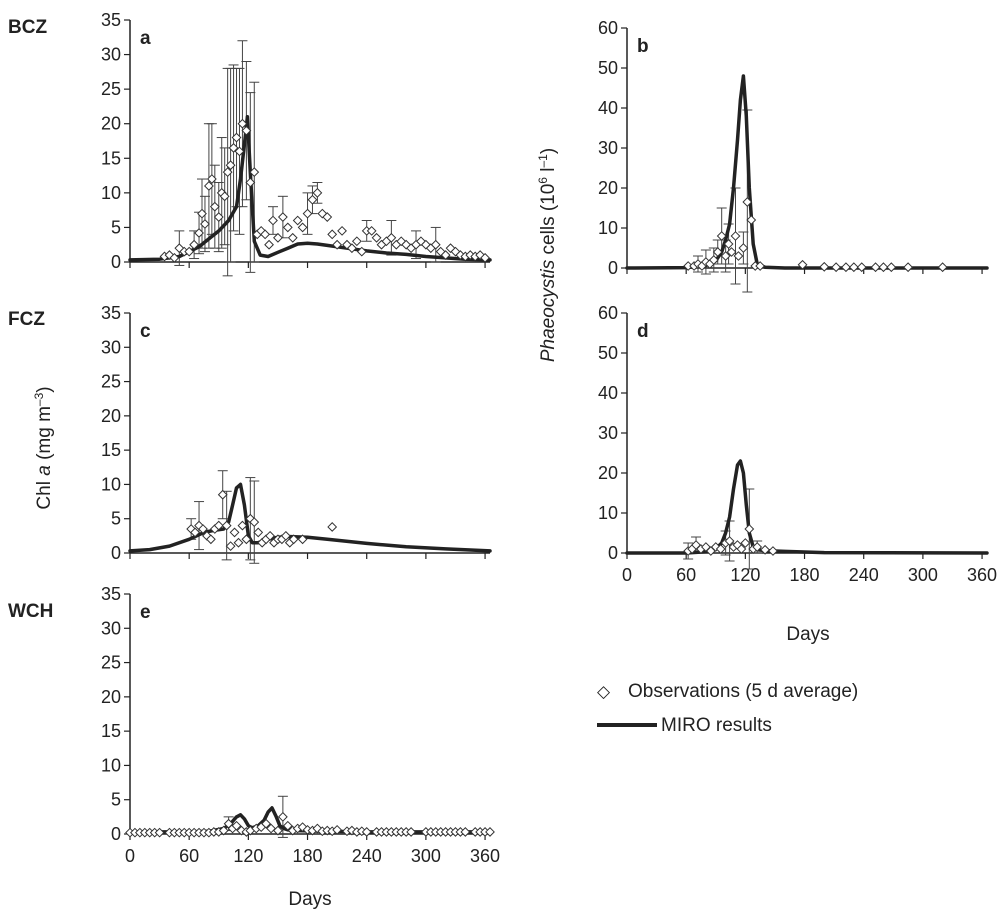 Image resolution: width=1001 pixels, height=912 pixels. What do you see at coordinates (116, 800) in the screenshot?
I see `y-tick-label: 5` at bounding box center [116, 800].